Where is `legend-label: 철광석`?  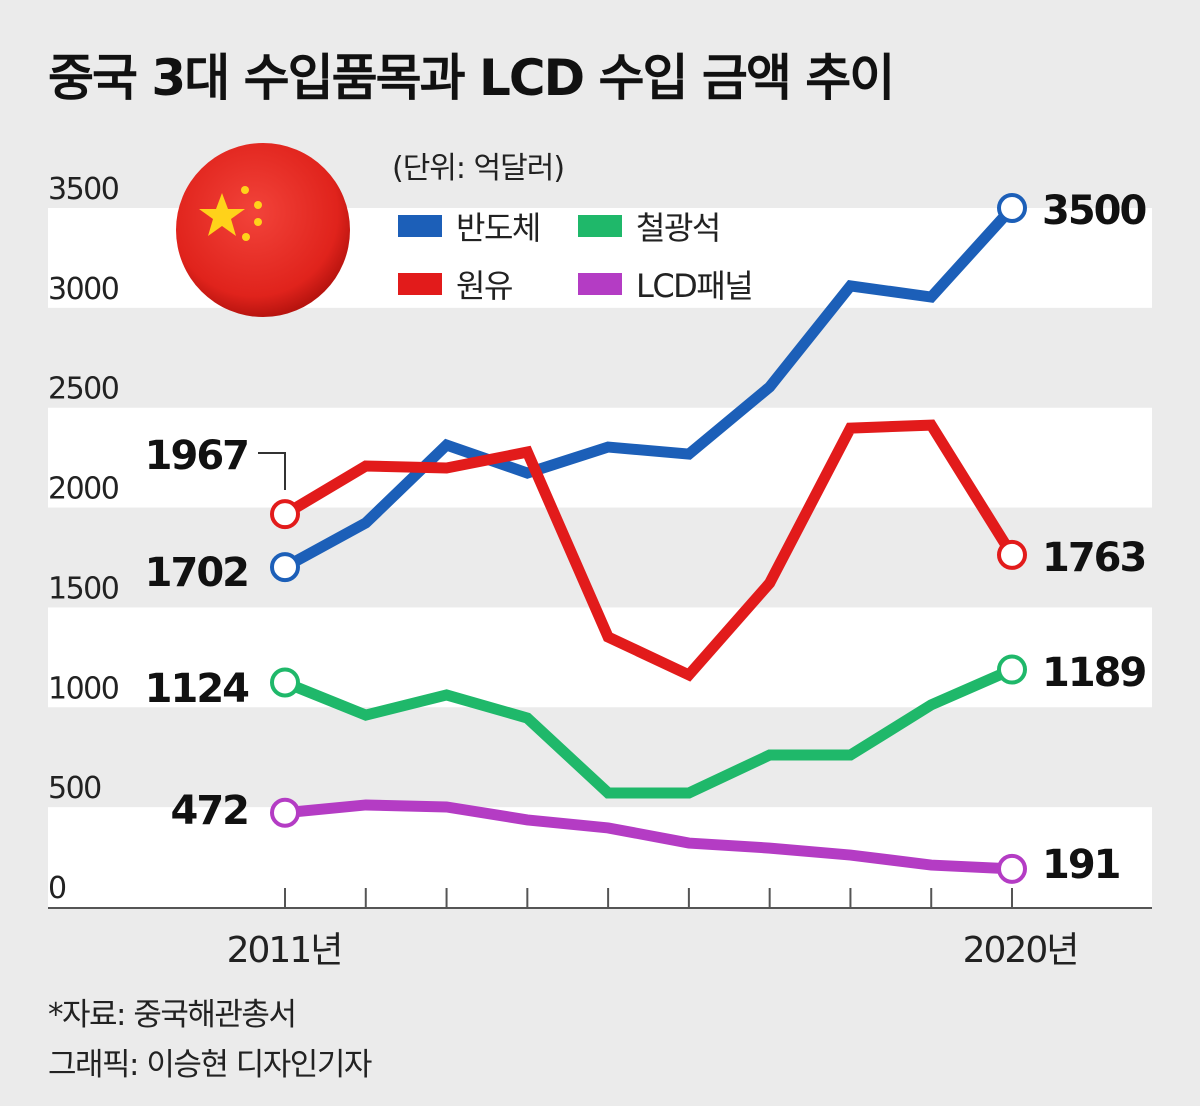
legend-label: 철광석 is located at coordinates (678, 228).